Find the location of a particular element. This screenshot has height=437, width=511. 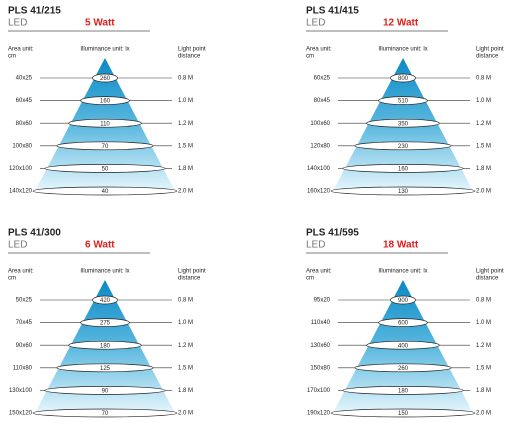

lux-value: 230 is located at coordinates (403, 147).